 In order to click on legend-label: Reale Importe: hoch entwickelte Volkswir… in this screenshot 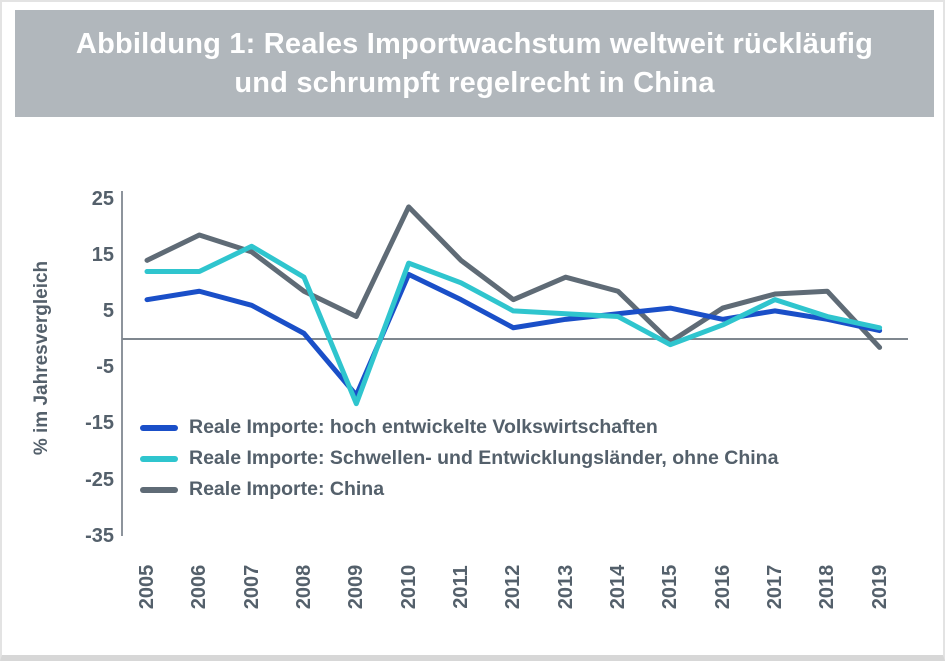, I will do `click(423, 427)`.